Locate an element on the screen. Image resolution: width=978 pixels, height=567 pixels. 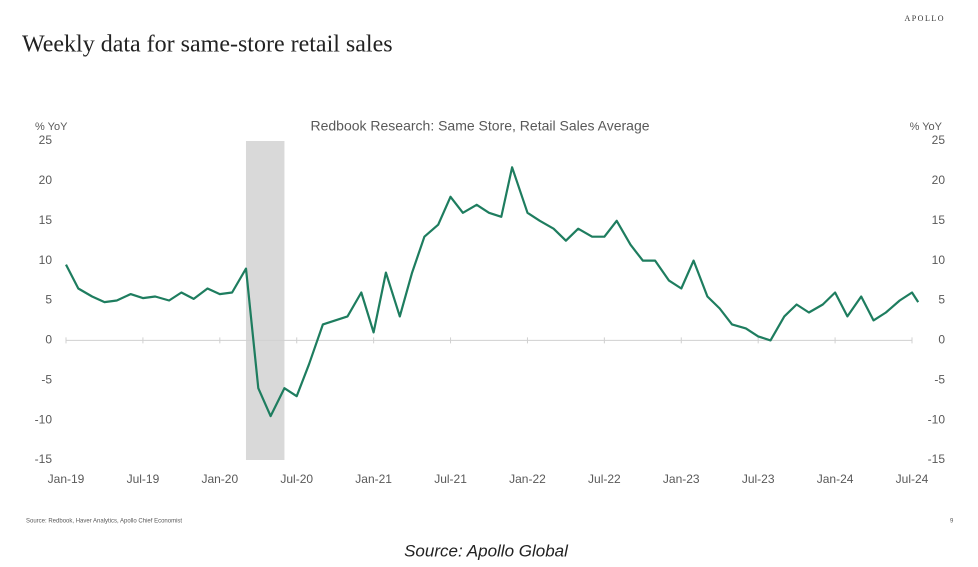
y2-tick-label: 20 is located at coordinates (939, 180).